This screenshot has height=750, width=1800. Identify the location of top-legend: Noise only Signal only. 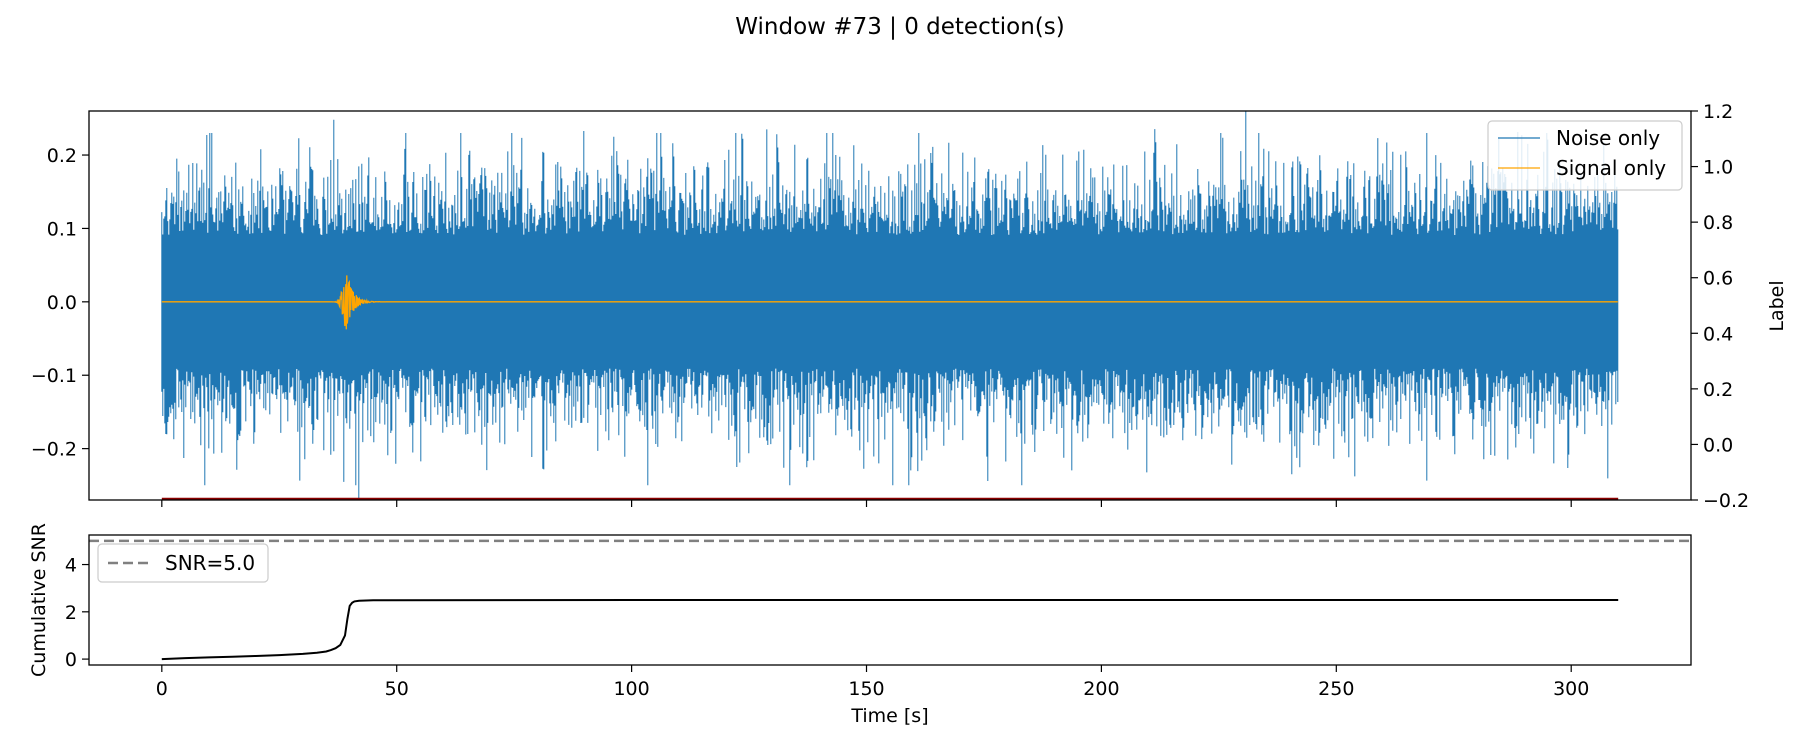
(1585, 155).